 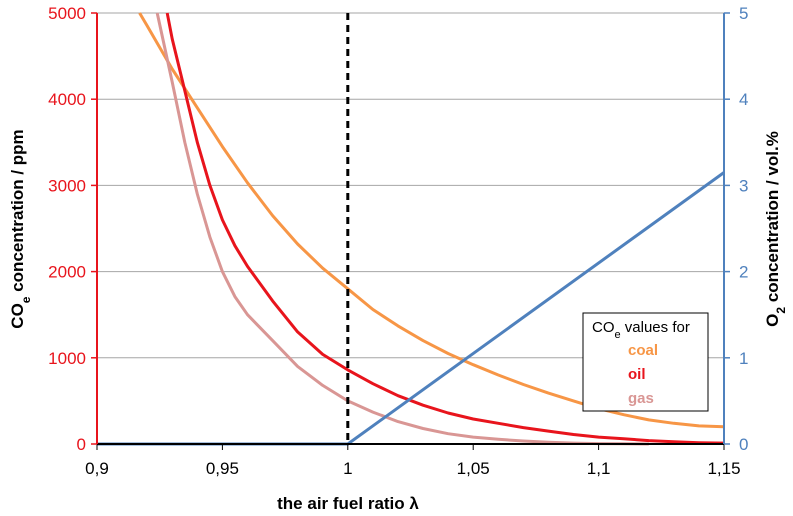 What do you see at coordinates (743, 99) in the screenshot?
I see `y-right-tick-label: 4` at bounding box center [743, 99].